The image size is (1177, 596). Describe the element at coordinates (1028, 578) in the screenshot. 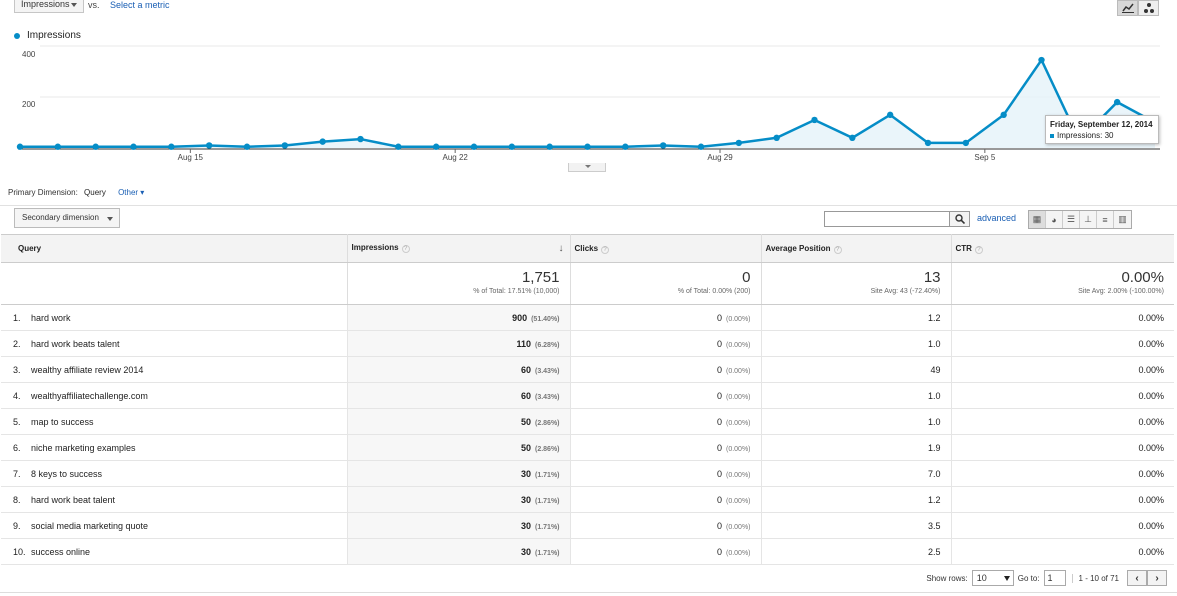

I see `goto-label: Go to:` at that location.